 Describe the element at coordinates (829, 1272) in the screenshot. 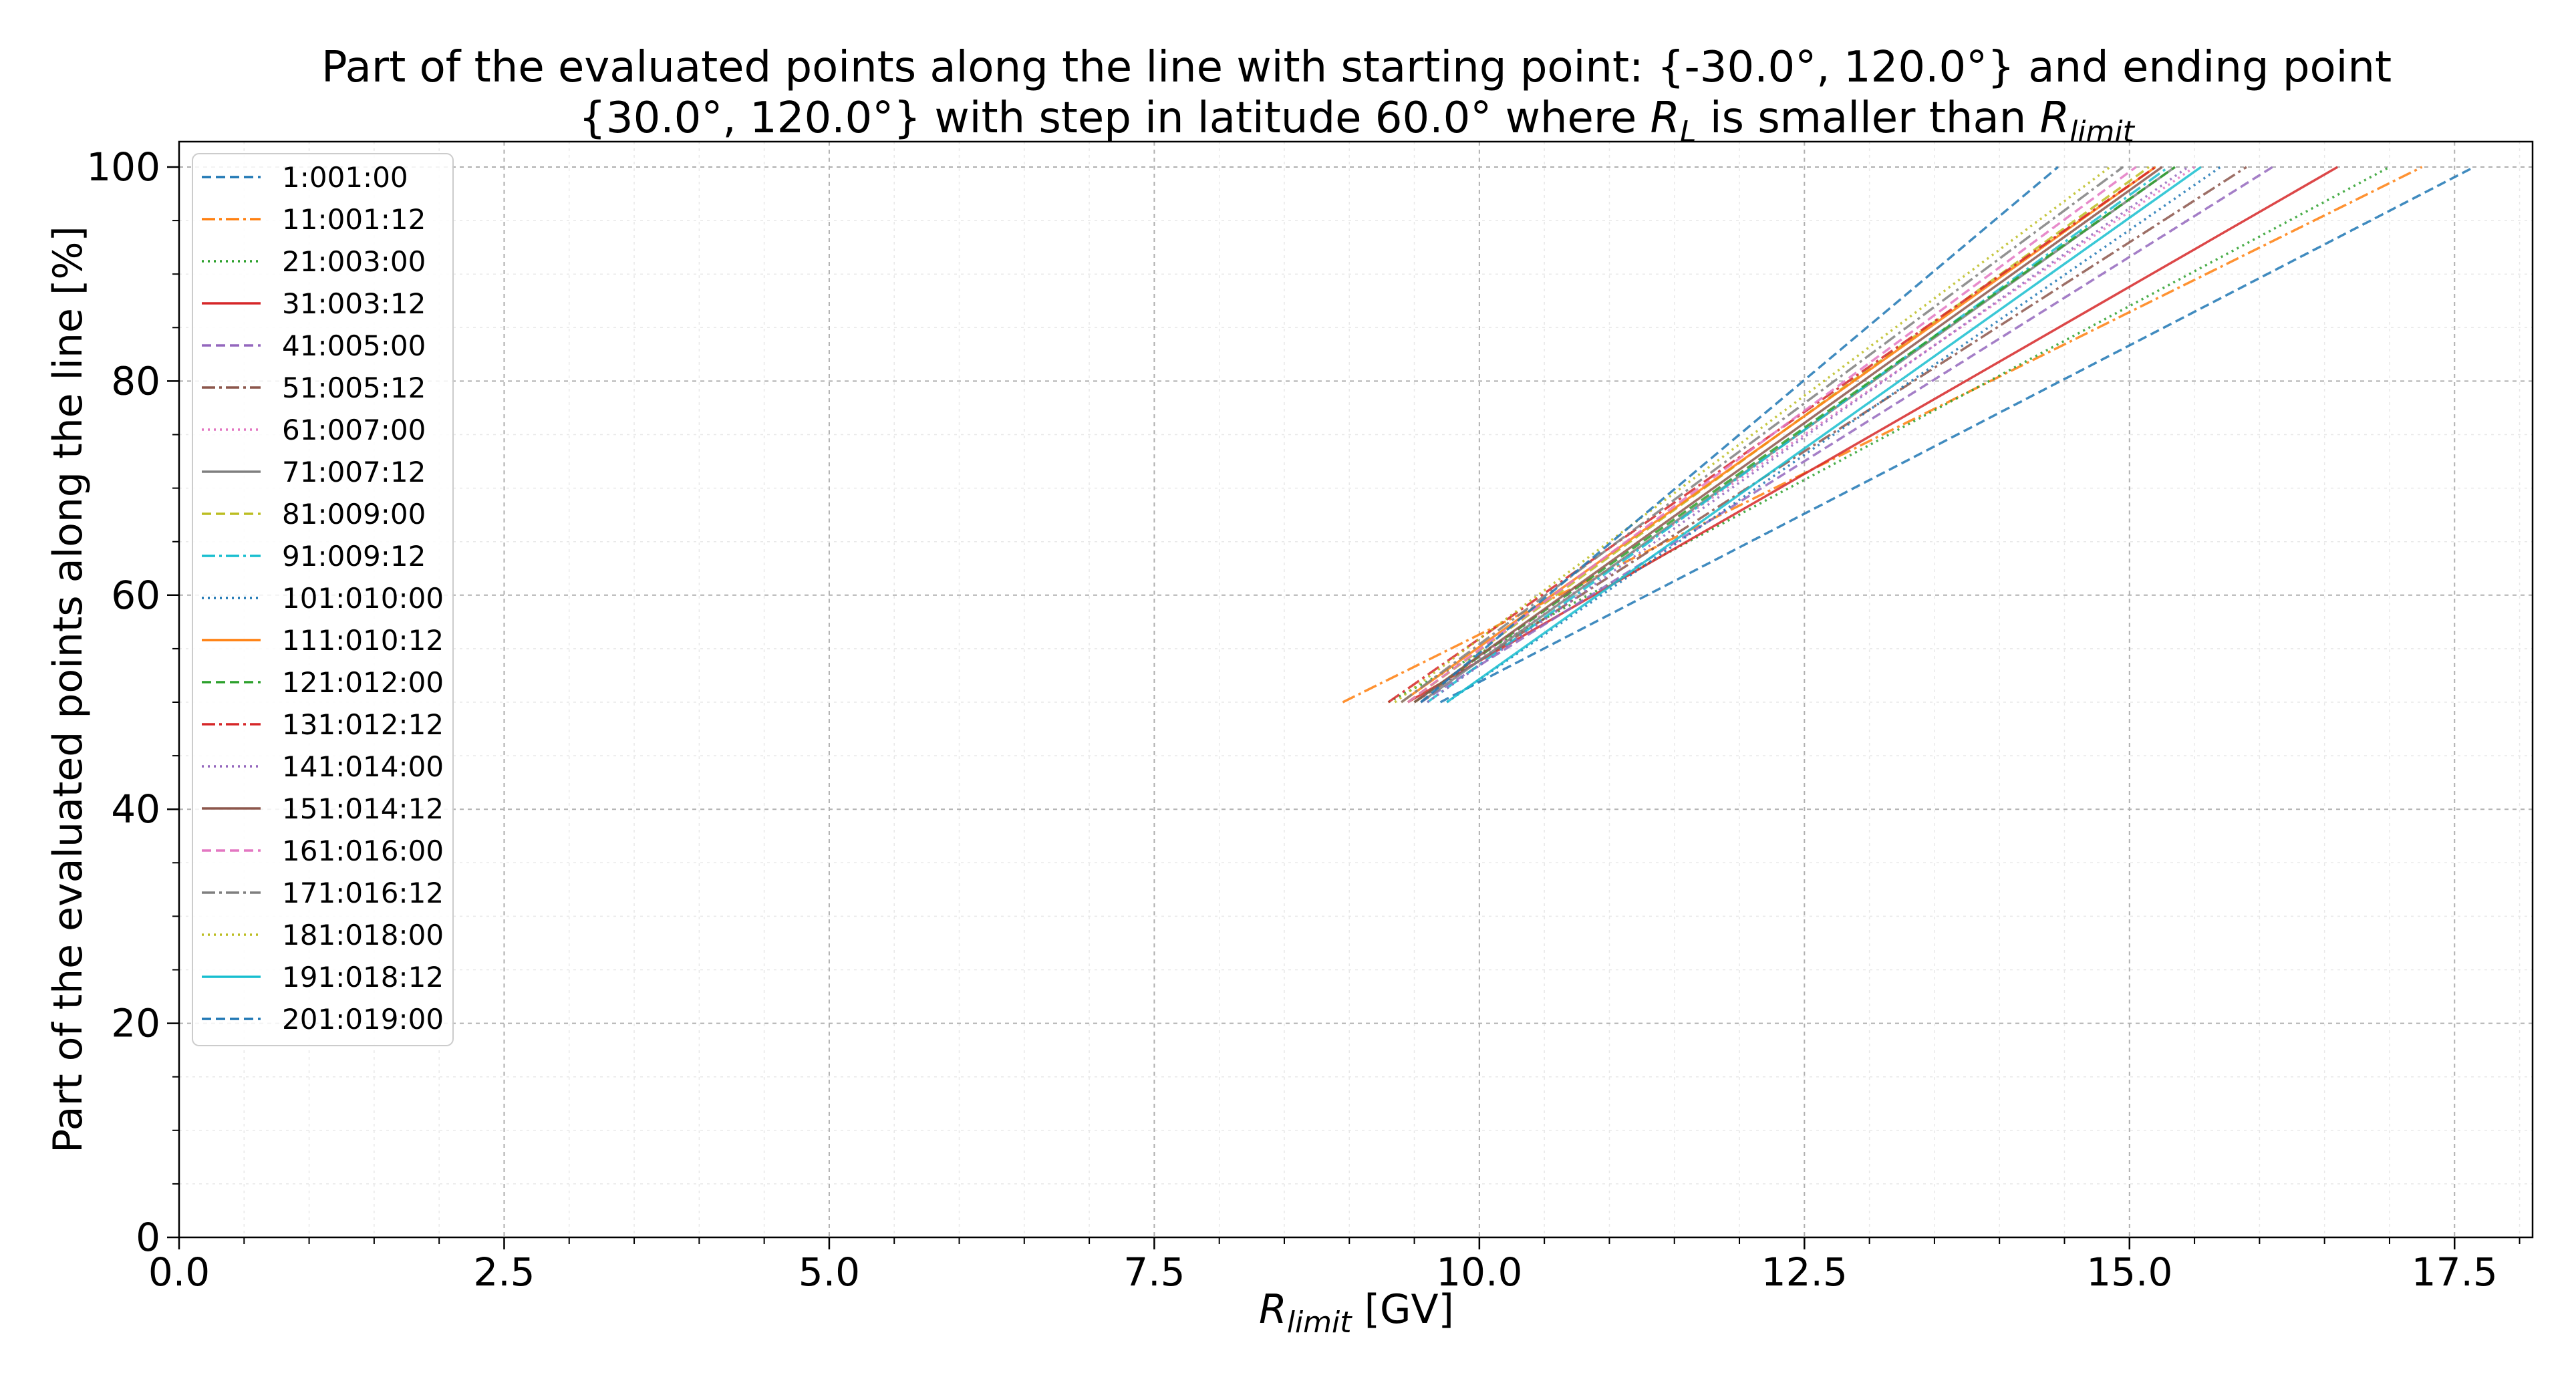

I see `x-tick-label: 5.0` at that location.